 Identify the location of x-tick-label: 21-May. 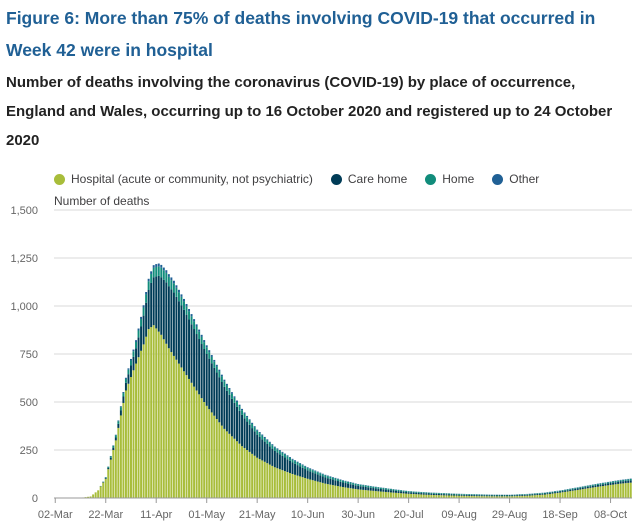
(257, 515).